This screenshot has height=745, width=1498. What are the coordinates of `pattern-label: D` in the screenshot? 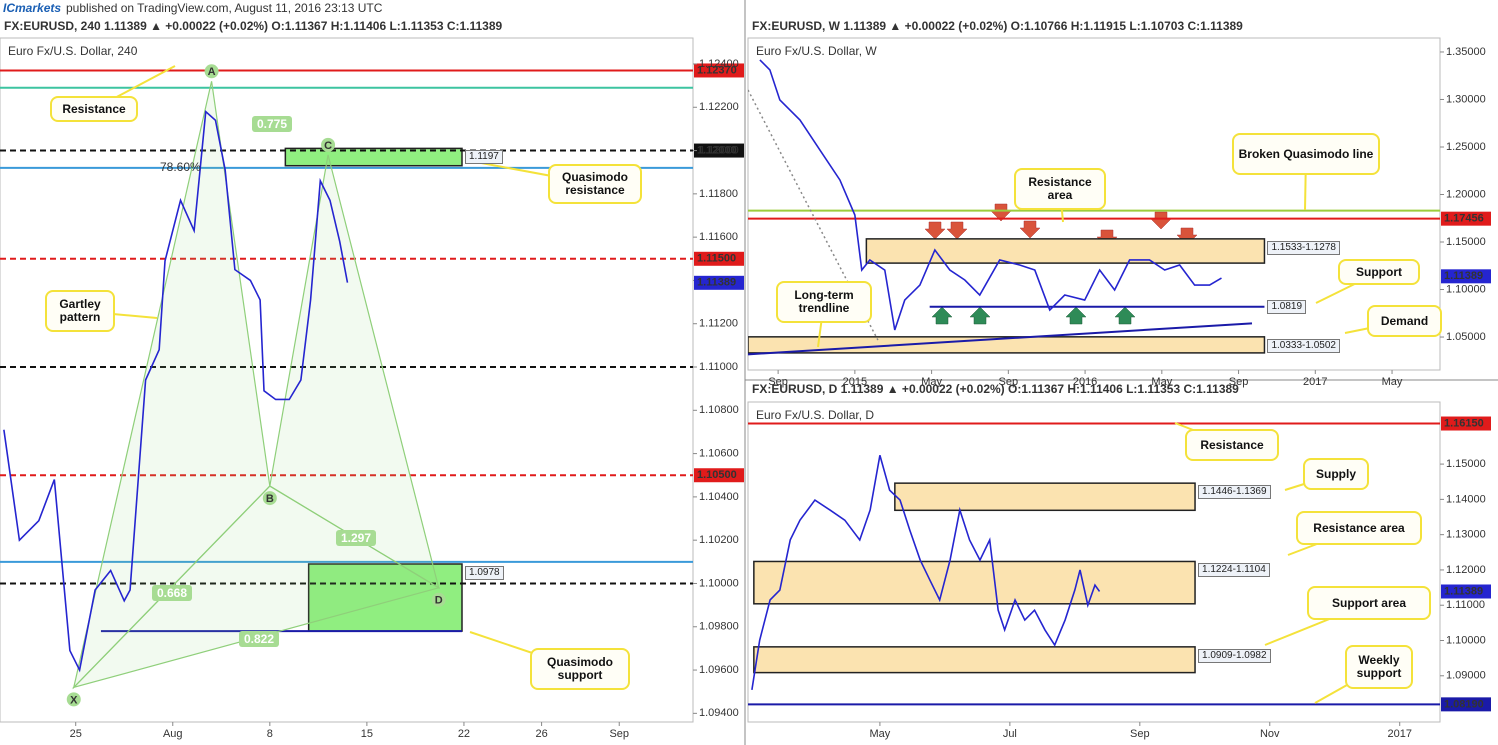 It's located at (439, 601).